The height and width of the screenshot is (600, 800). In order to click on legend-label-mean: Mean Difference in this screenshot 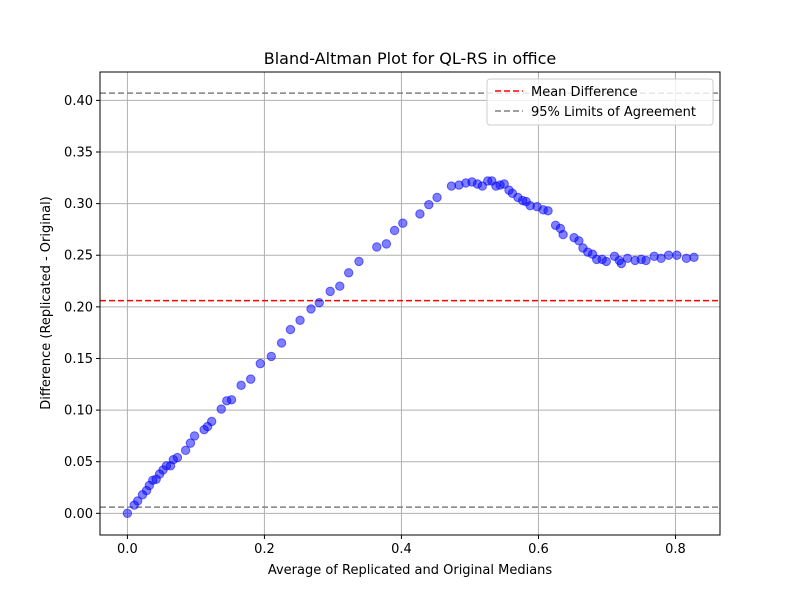, I will do `click(584, 92)`.